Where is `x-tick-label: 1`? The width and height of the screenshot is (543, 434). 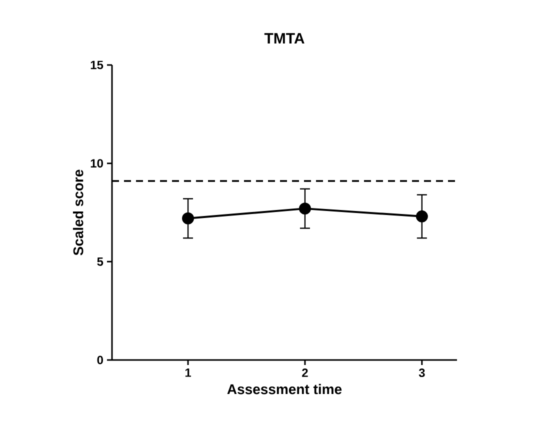 x-tick-label: 1 is located at coordinates (188, 372).